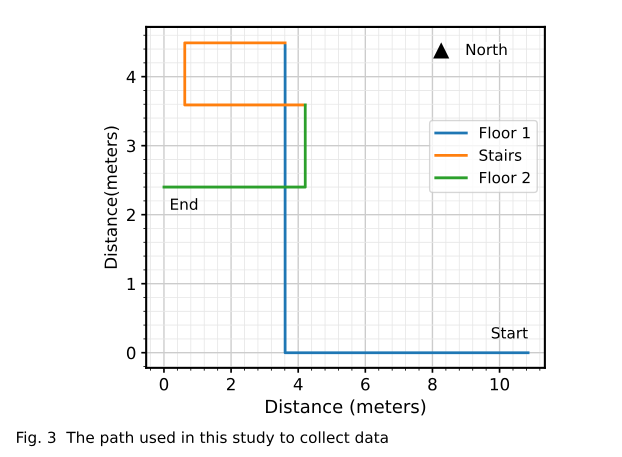 The width and height of the screenshot is (622, 457). I want to click on y-tick-label: 0, so click(131, 353).